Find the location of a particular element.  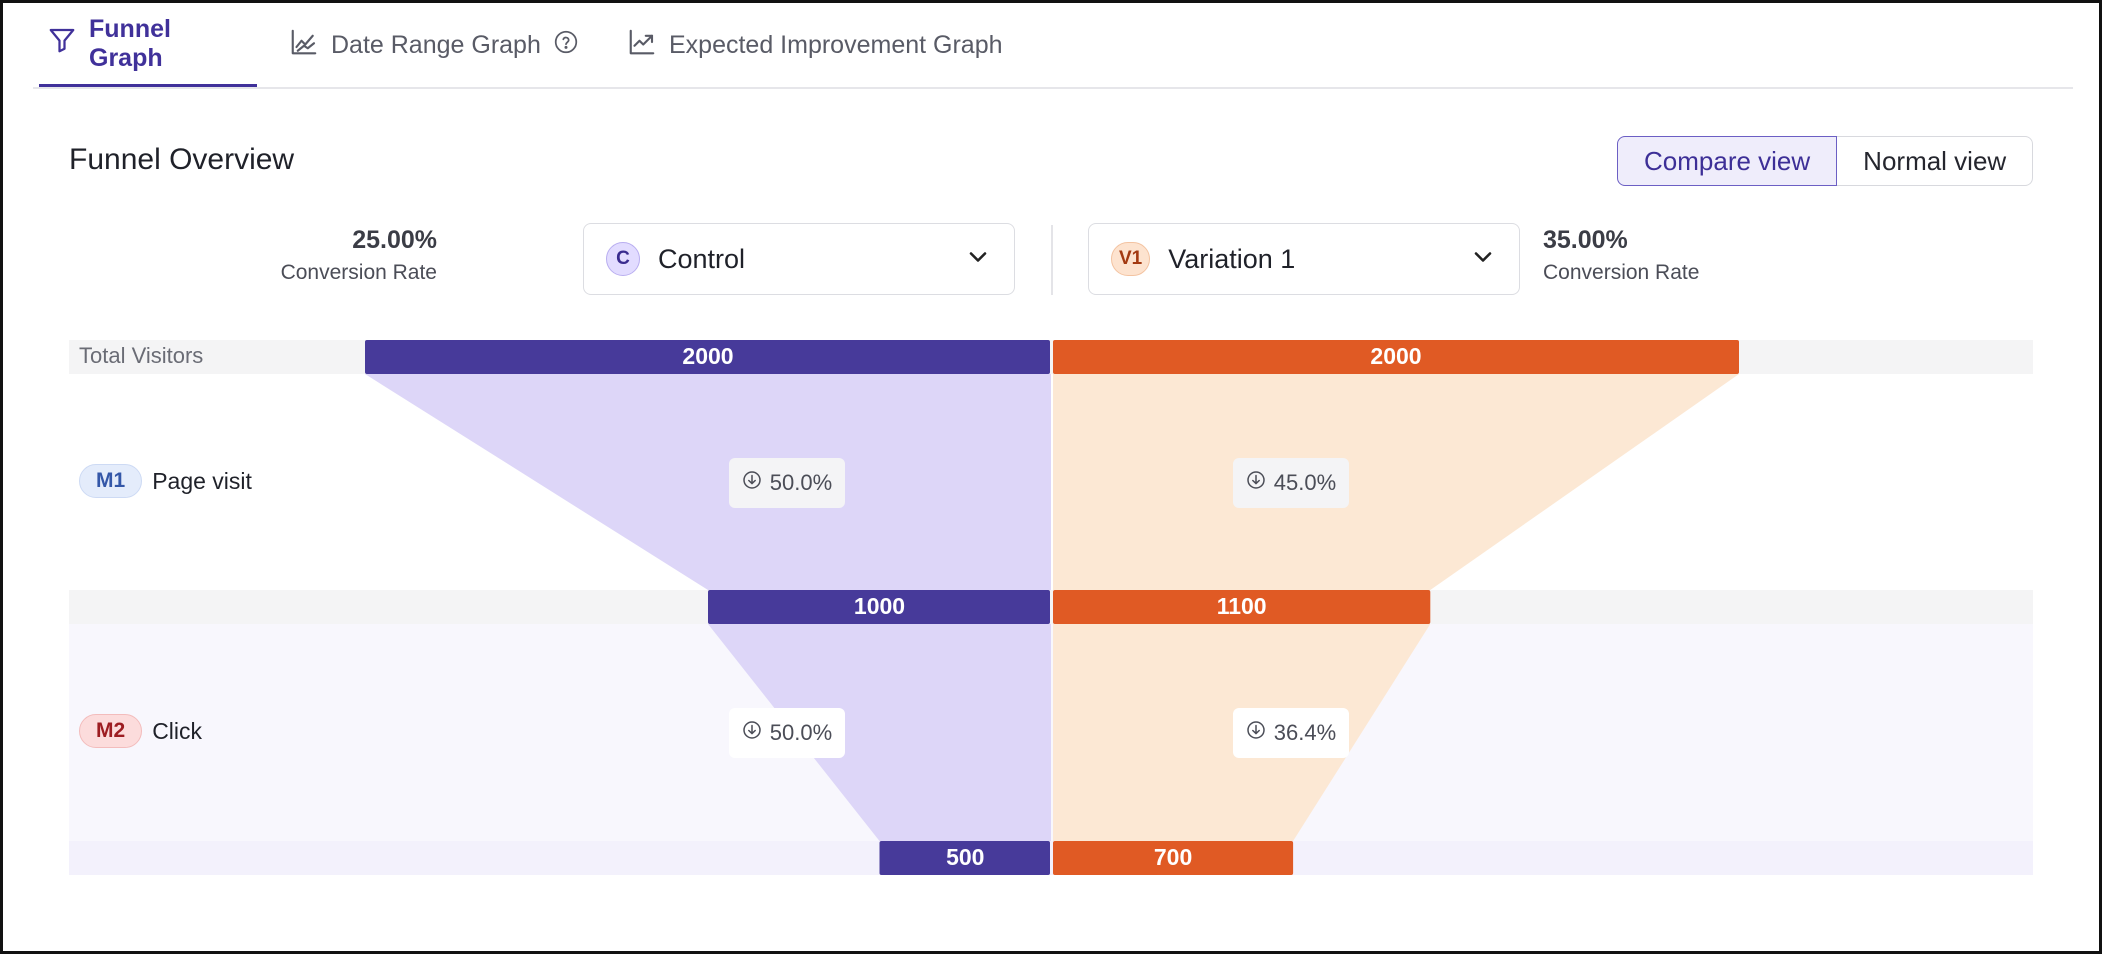

date-range-chart-icon is located at coordinates (304, 45).